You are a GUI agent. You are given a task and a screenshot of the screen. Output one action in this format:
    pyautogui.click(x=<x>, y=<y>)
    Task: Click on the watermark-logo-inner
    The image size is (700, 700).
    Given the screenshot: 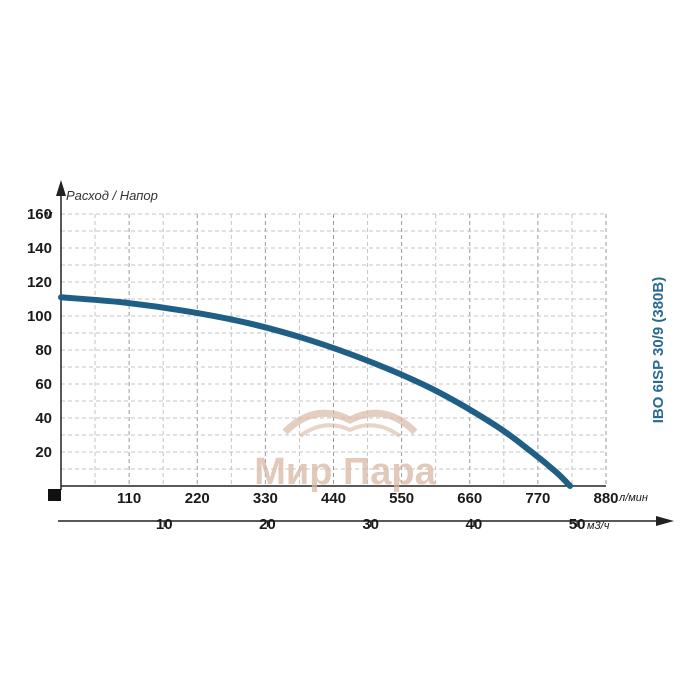 What is the action you would take?
    pyautogui.click(x=350, y=430)
    